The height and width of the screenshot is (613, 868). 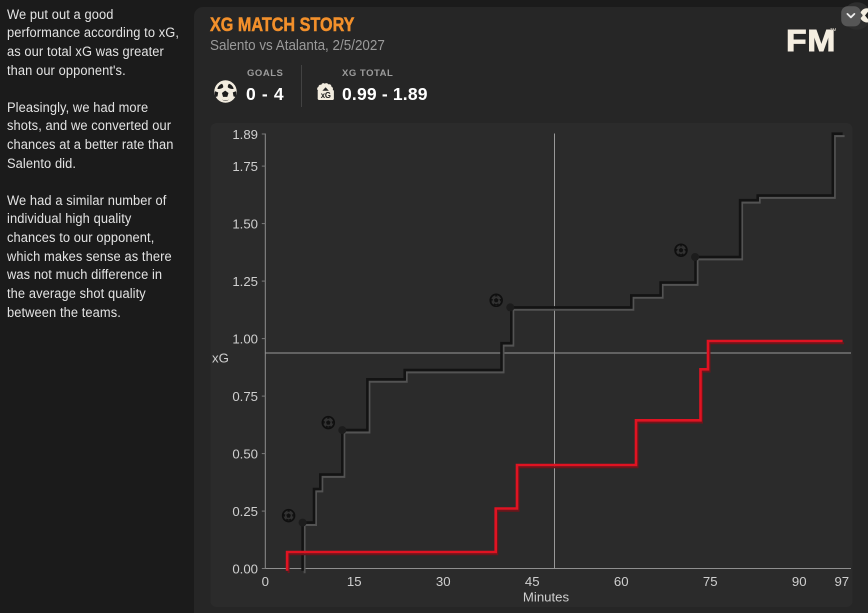 I want to click on svg-text: 0.50, so click(x=245, y=453).